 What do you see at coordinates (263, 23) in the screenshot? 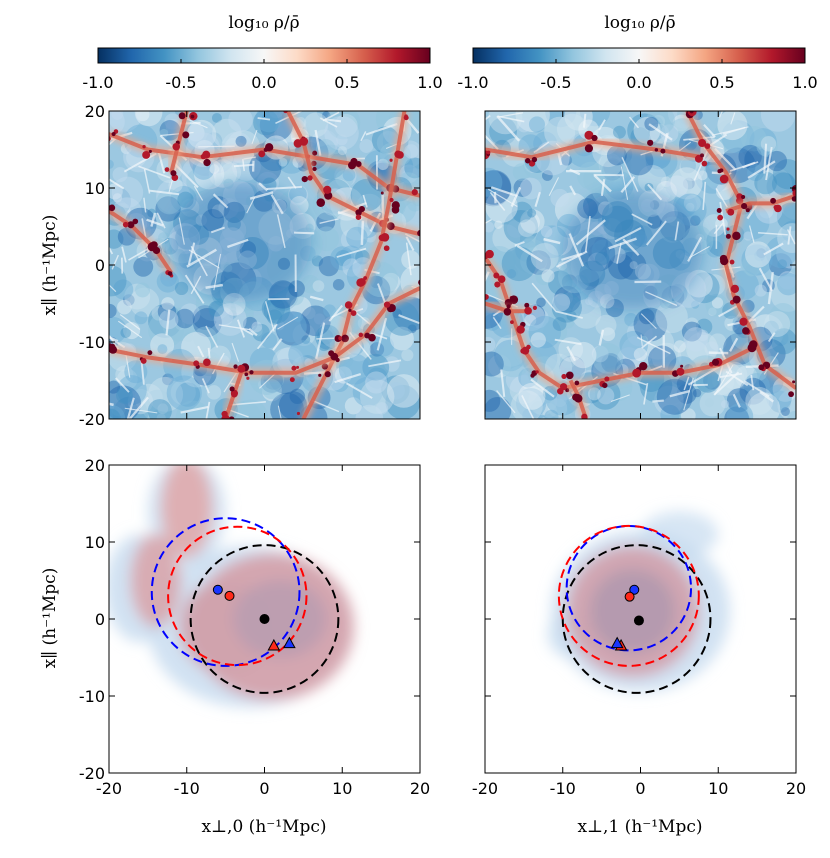
I see `colorbar-left-label: log₁₀ ρ/ρ̄` at bounding box center [263, 23].